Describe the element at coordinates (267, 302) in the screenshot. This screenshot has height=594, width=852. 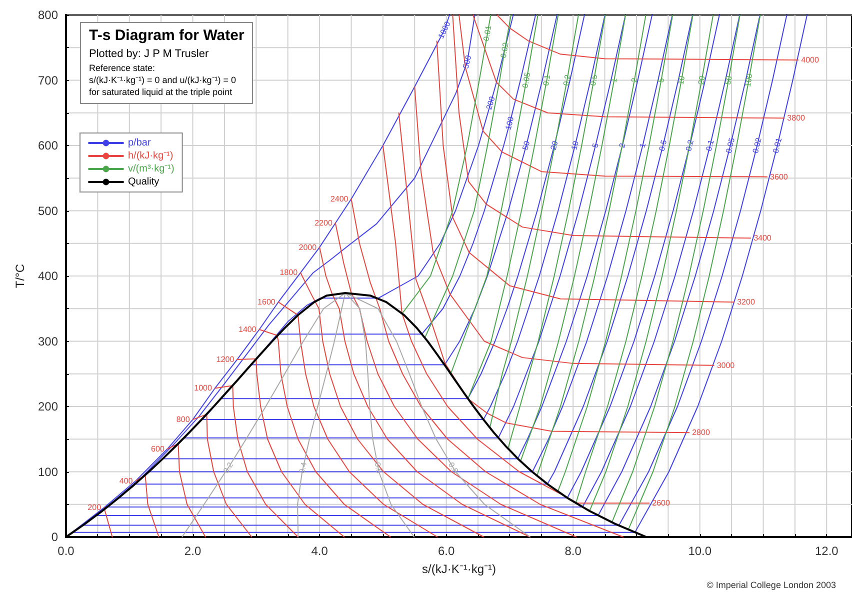
I see `annotation: 1600` at that location.